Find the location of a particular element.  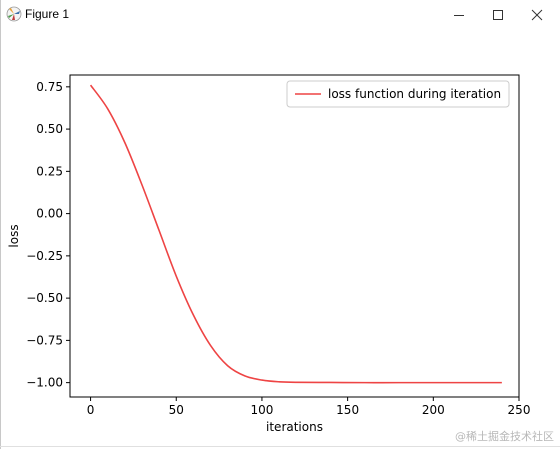

close-icon is located at coordinates (537, 15).